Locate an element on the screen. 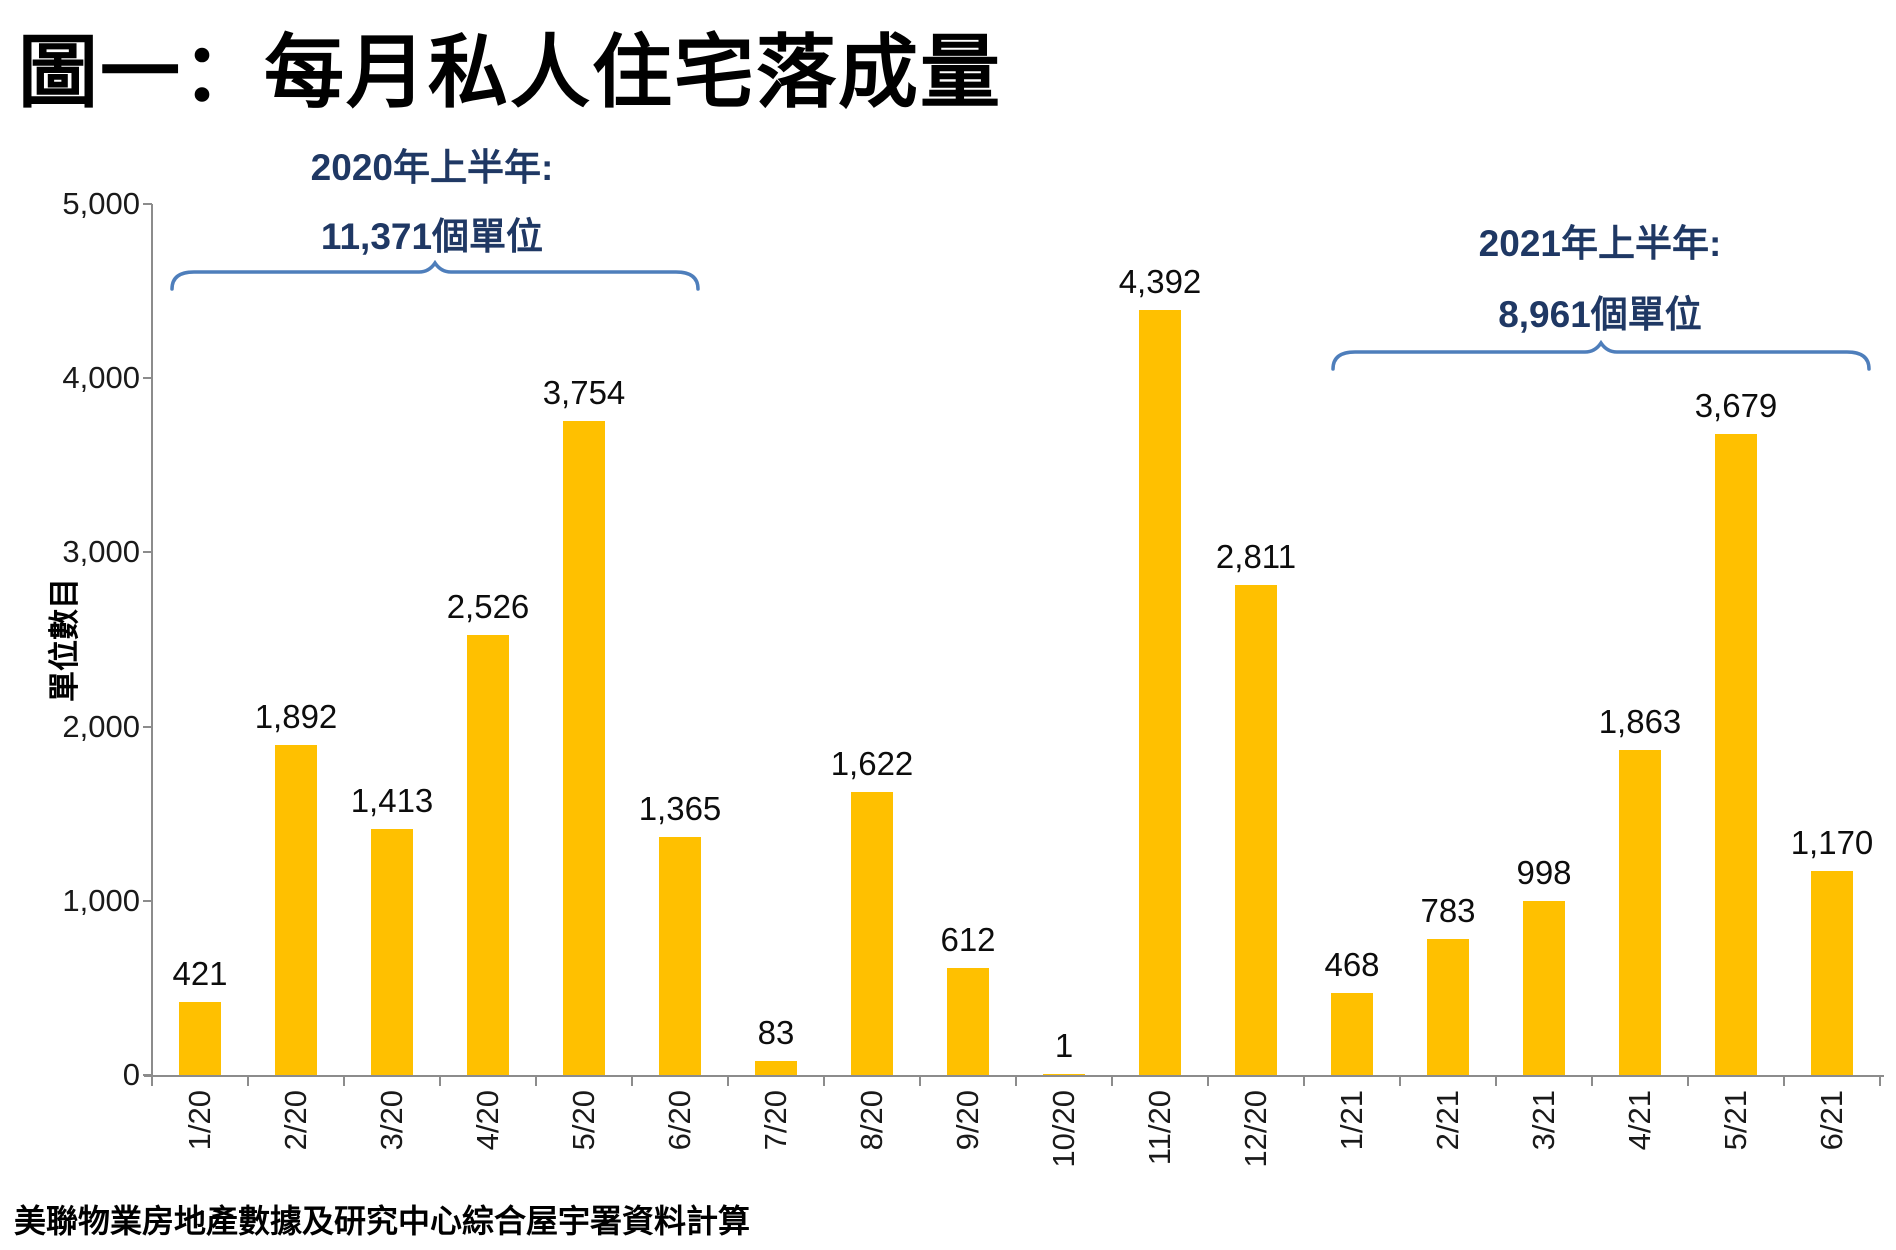  bar-value-label: 1,863 is located at coordinates (1640, 722).